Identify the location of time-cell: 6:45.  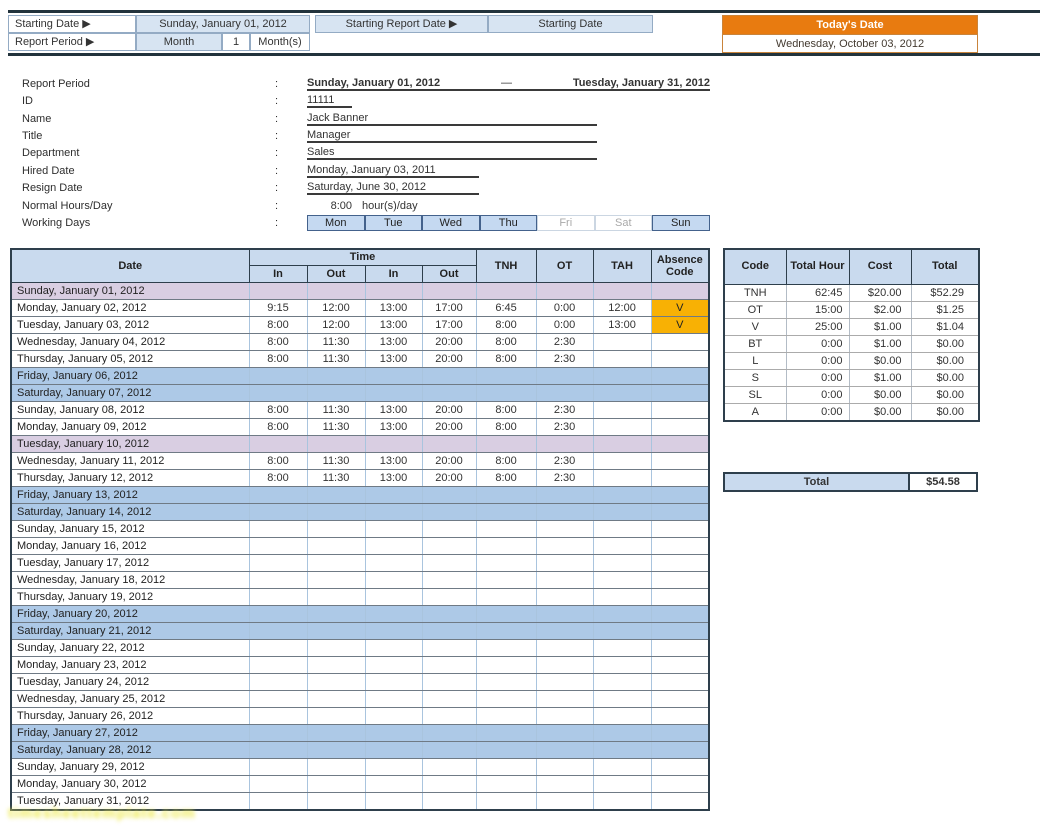
(506, 308).